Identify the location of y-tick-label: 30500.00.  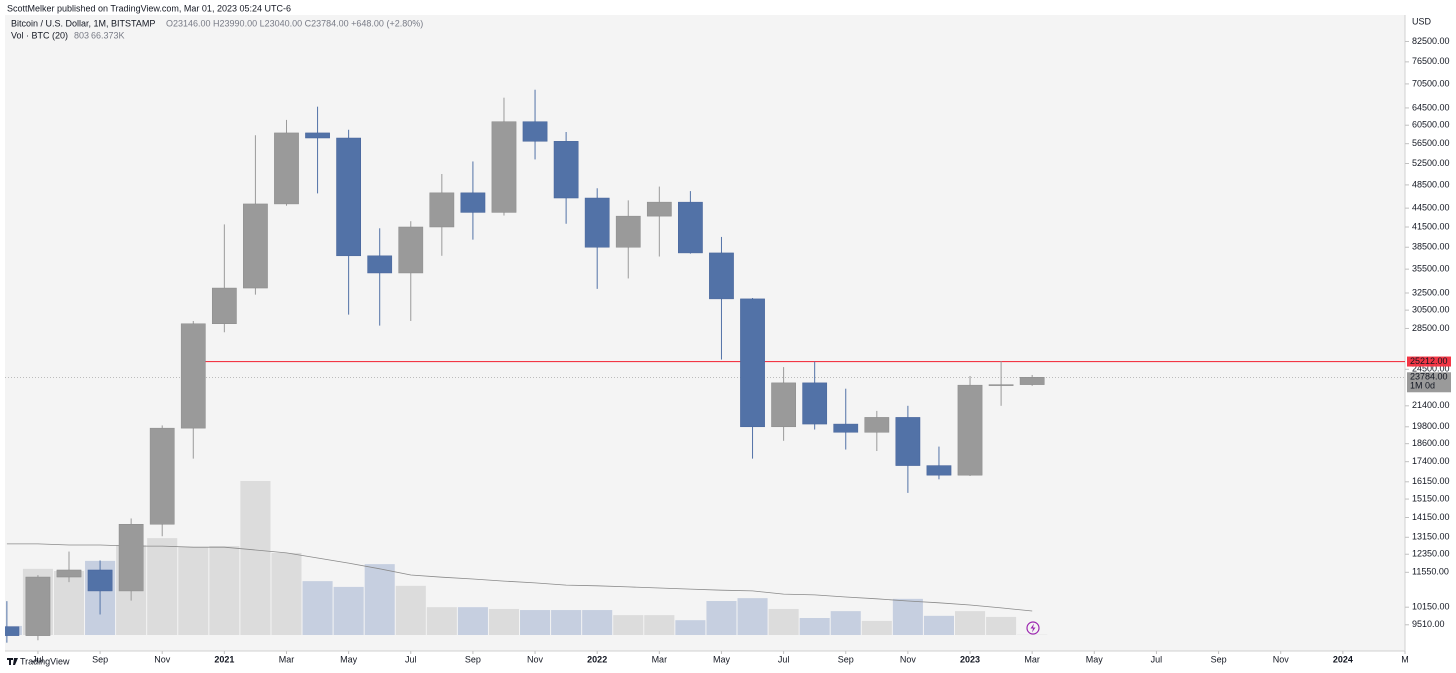
(1431, 310).